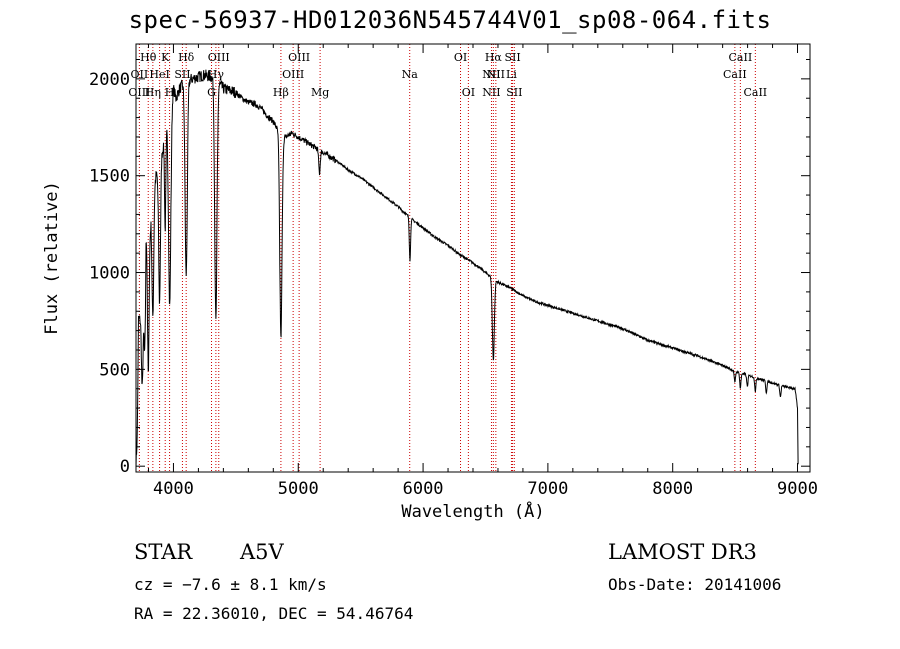  Describe the element at coordinates (170, 92) in the screenshot. I see `line-marker-label: H` at that location.